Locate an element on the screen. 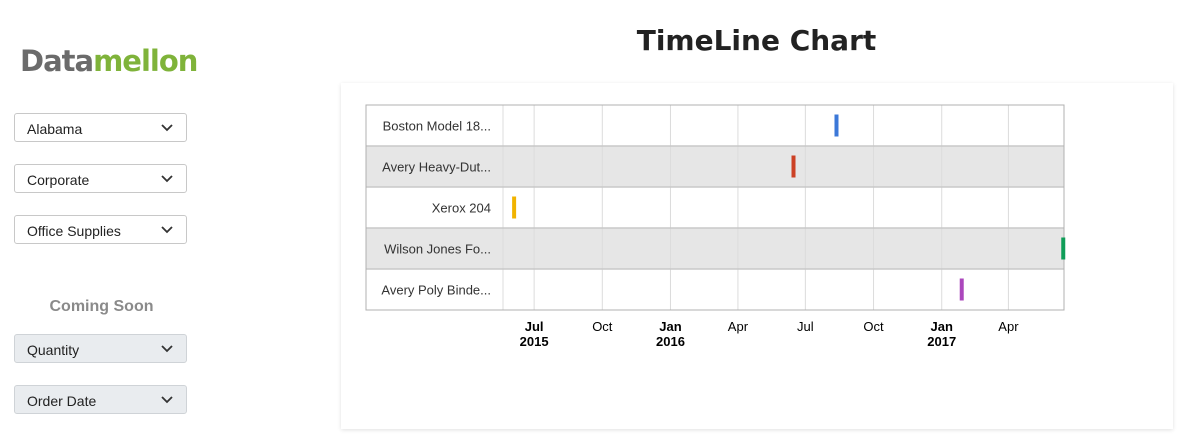  logo-text-part2: mellon is located at coordinates (145, 61).